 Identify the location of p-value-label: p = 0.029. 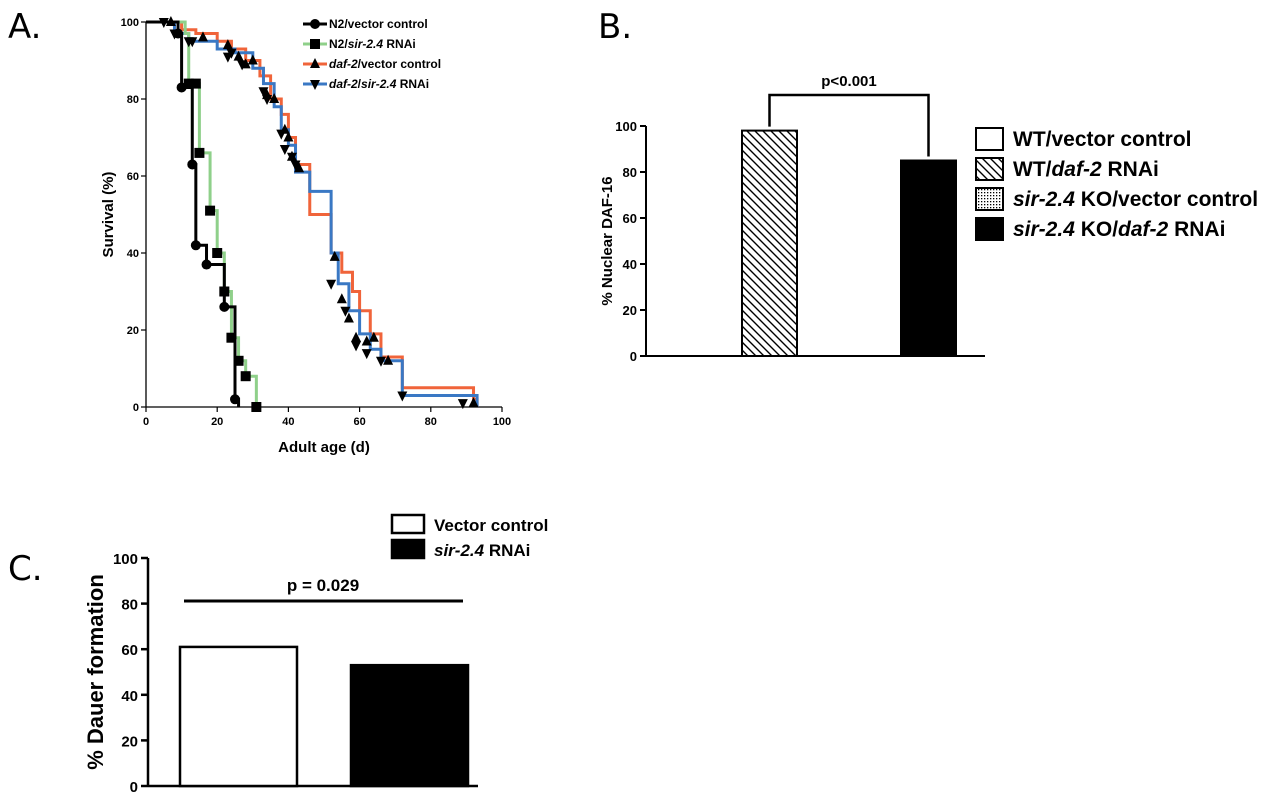
(323, 585).